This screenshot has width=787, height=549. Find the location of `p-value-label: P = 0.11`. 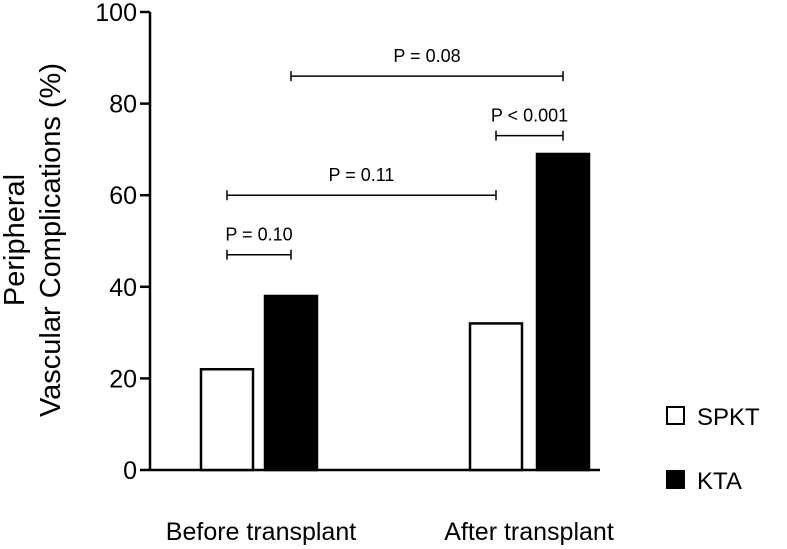

p-value-label: P = 0.11 is located at coordinates (362, 175).